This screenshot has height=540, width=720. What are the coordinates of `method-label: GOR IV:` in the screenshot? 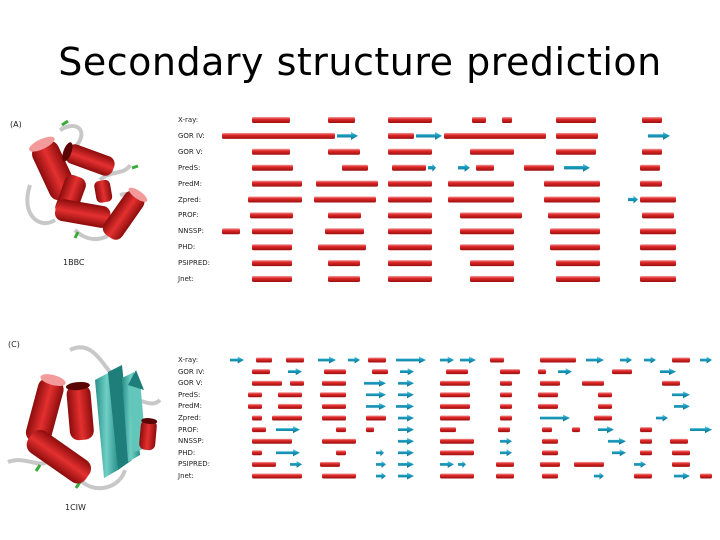 It's located at (191, 135).